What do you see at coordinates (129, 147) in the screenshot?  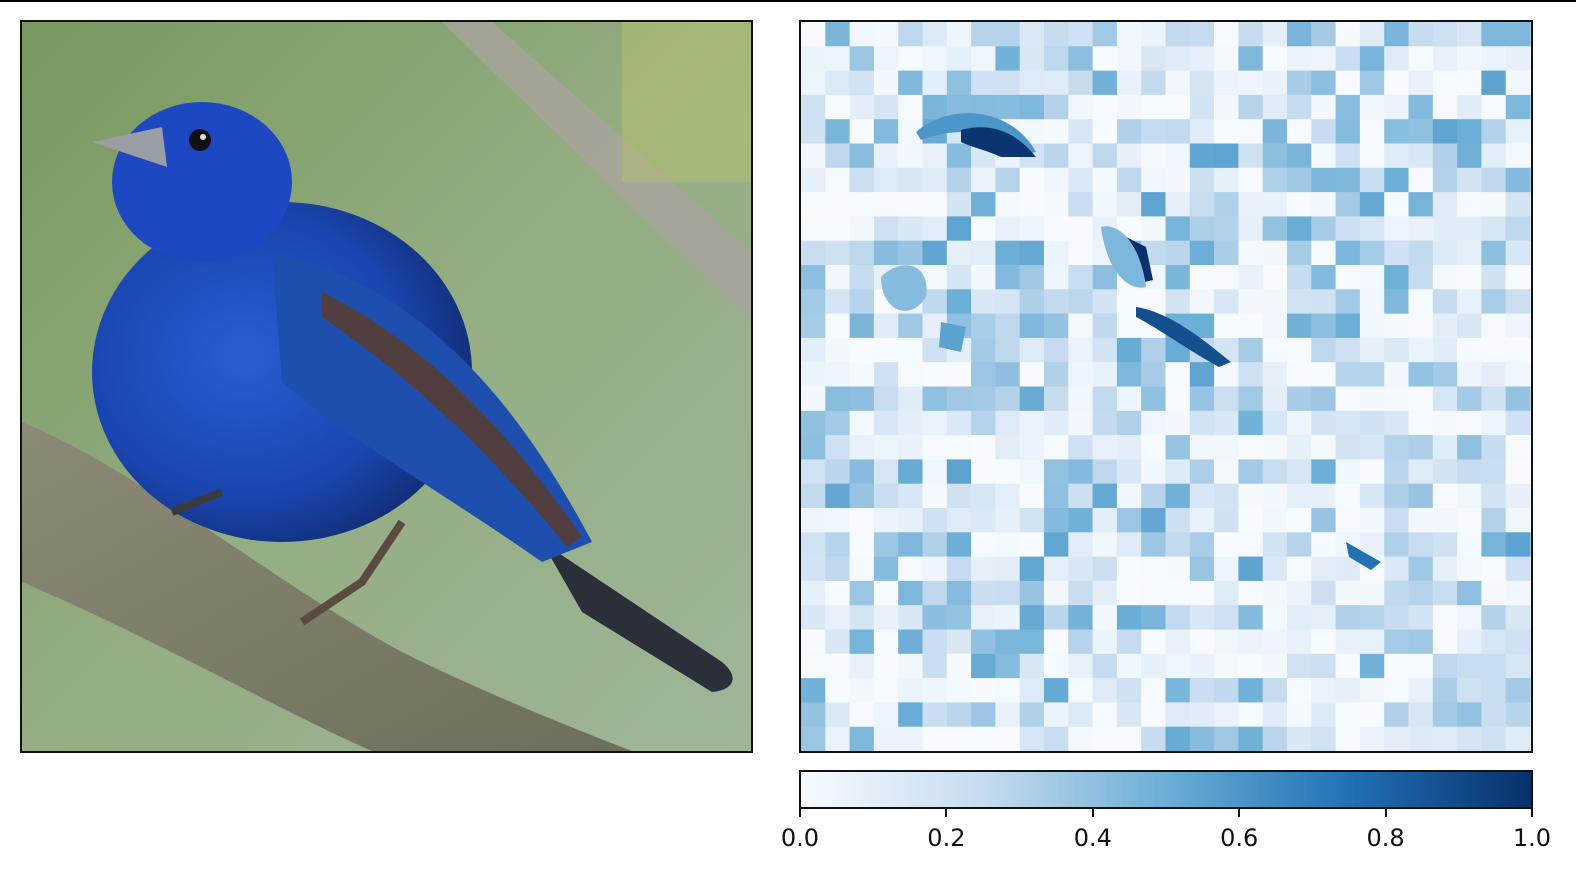 I see `bird-beak` at bounding box center [129, 147].